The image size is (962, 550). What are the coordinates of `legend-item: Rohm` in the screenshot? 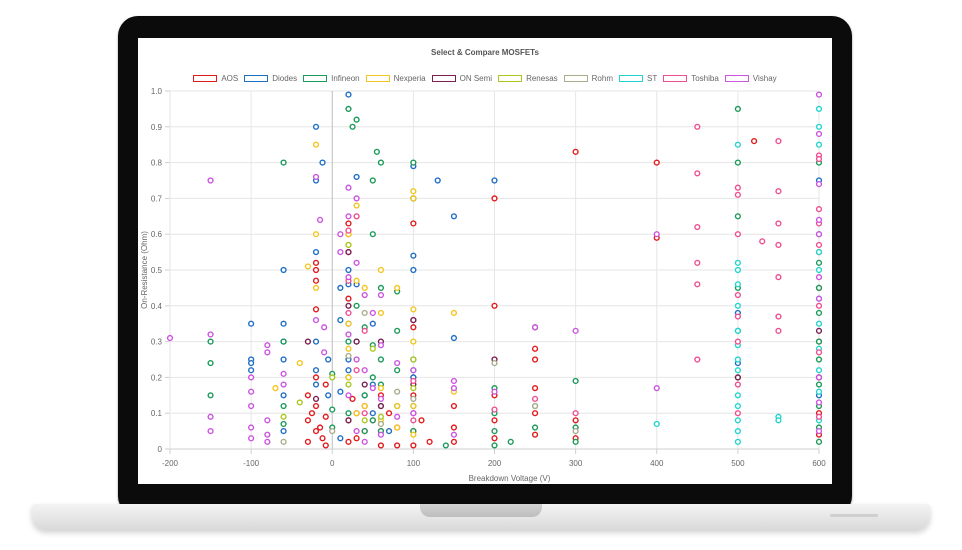 It's located at (588, 78).